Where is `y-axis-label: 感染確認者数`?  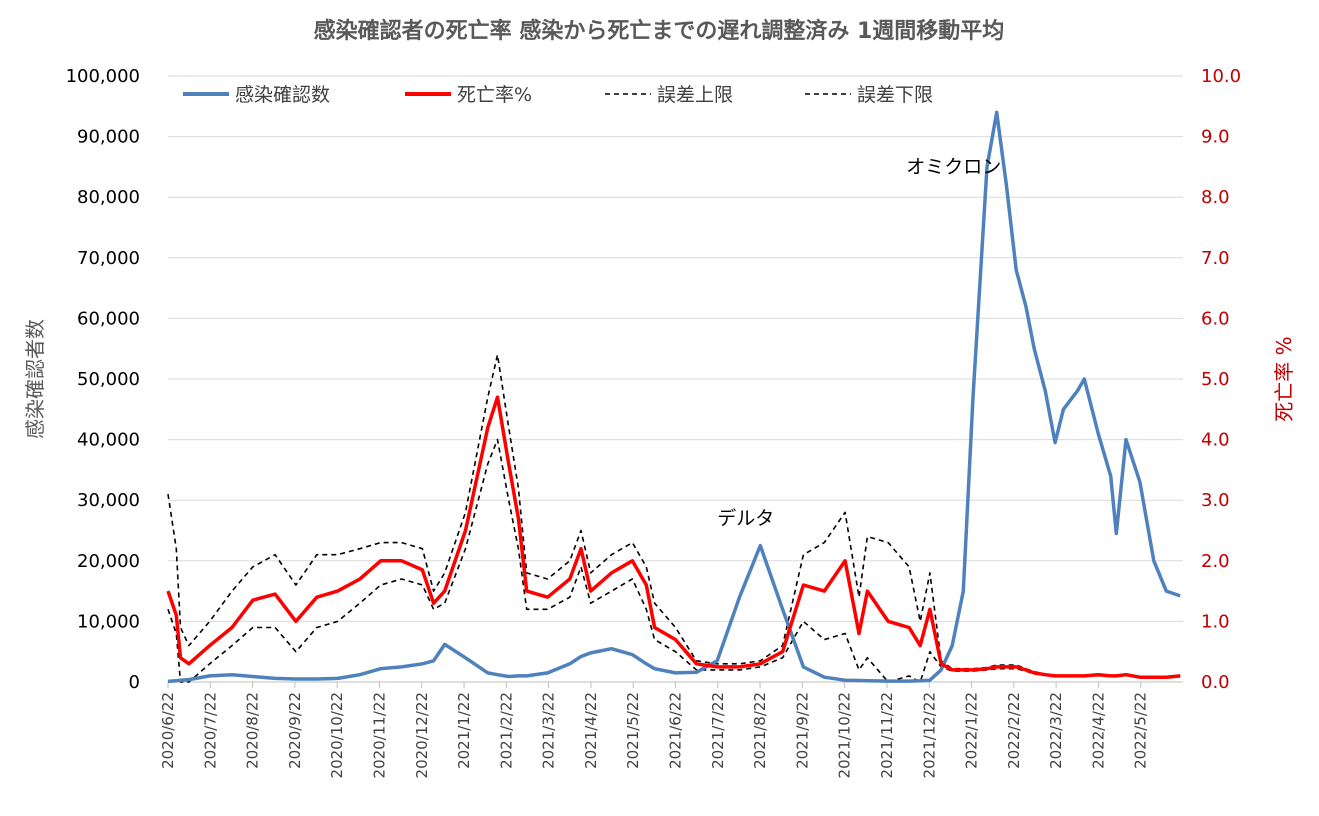 y-axis-label: 感染確認者数 is located at coordinates (35, 379).